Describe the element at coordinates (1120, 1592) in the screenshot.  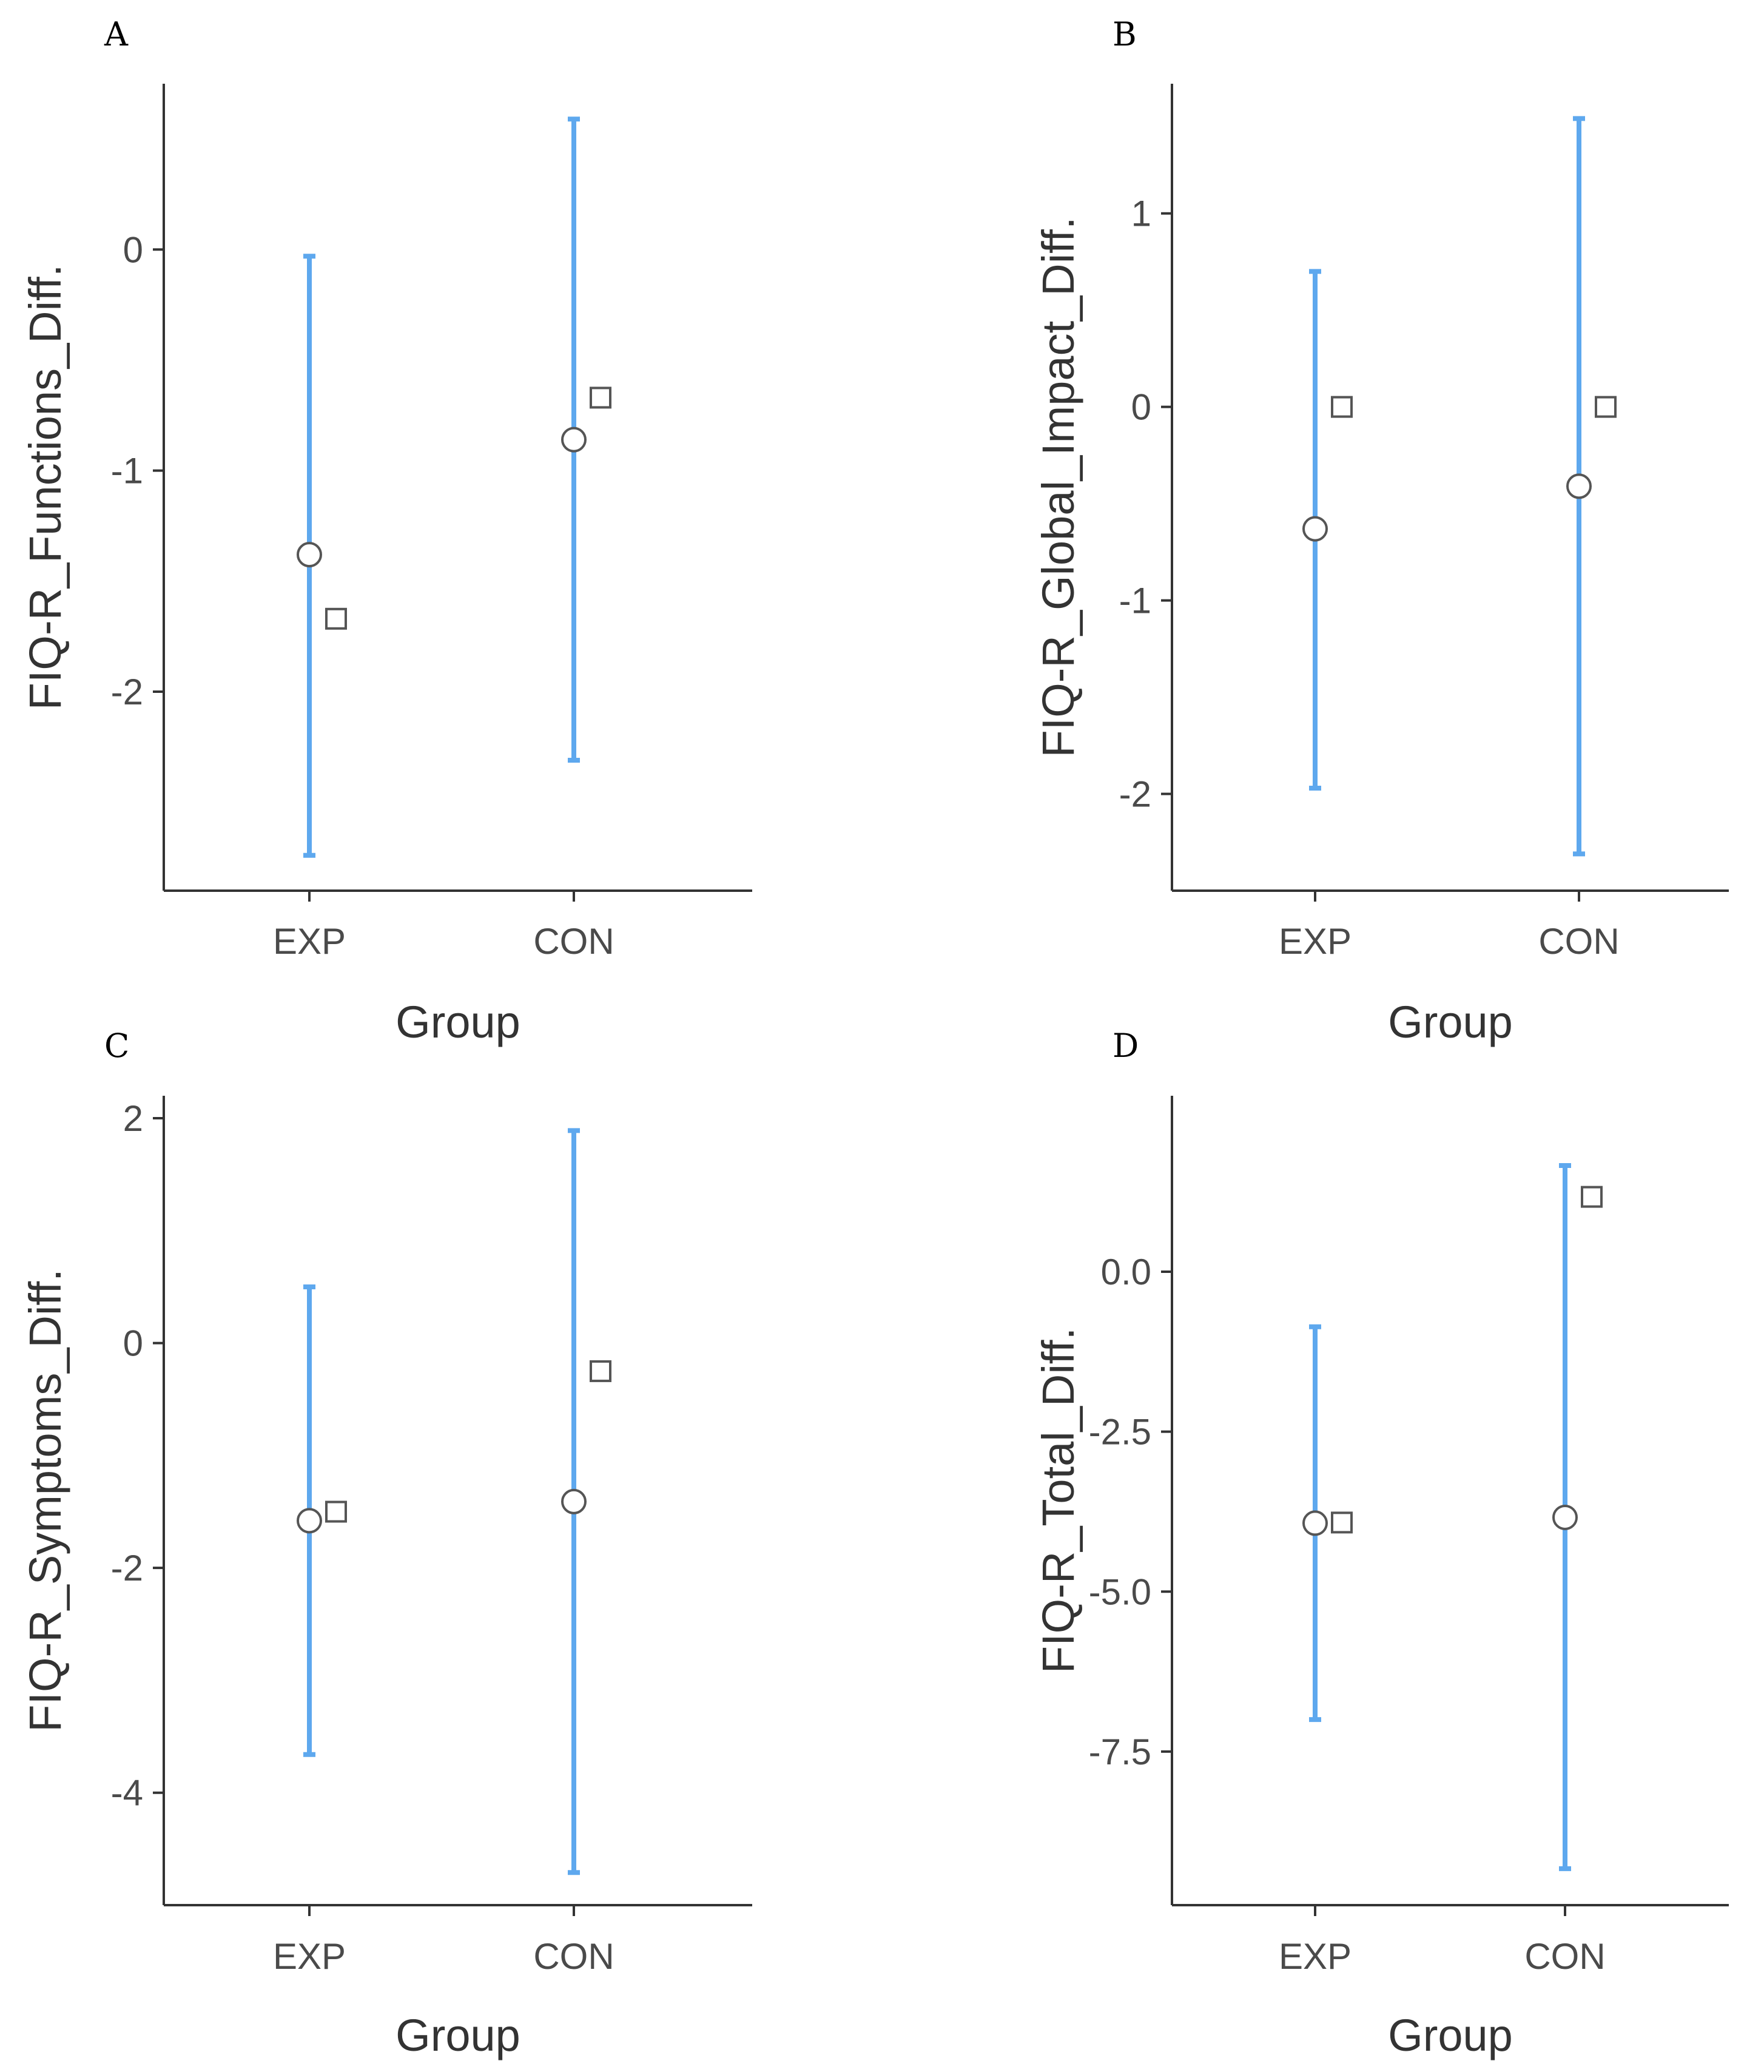
I see `y-tick-label: -5.0` at that location.